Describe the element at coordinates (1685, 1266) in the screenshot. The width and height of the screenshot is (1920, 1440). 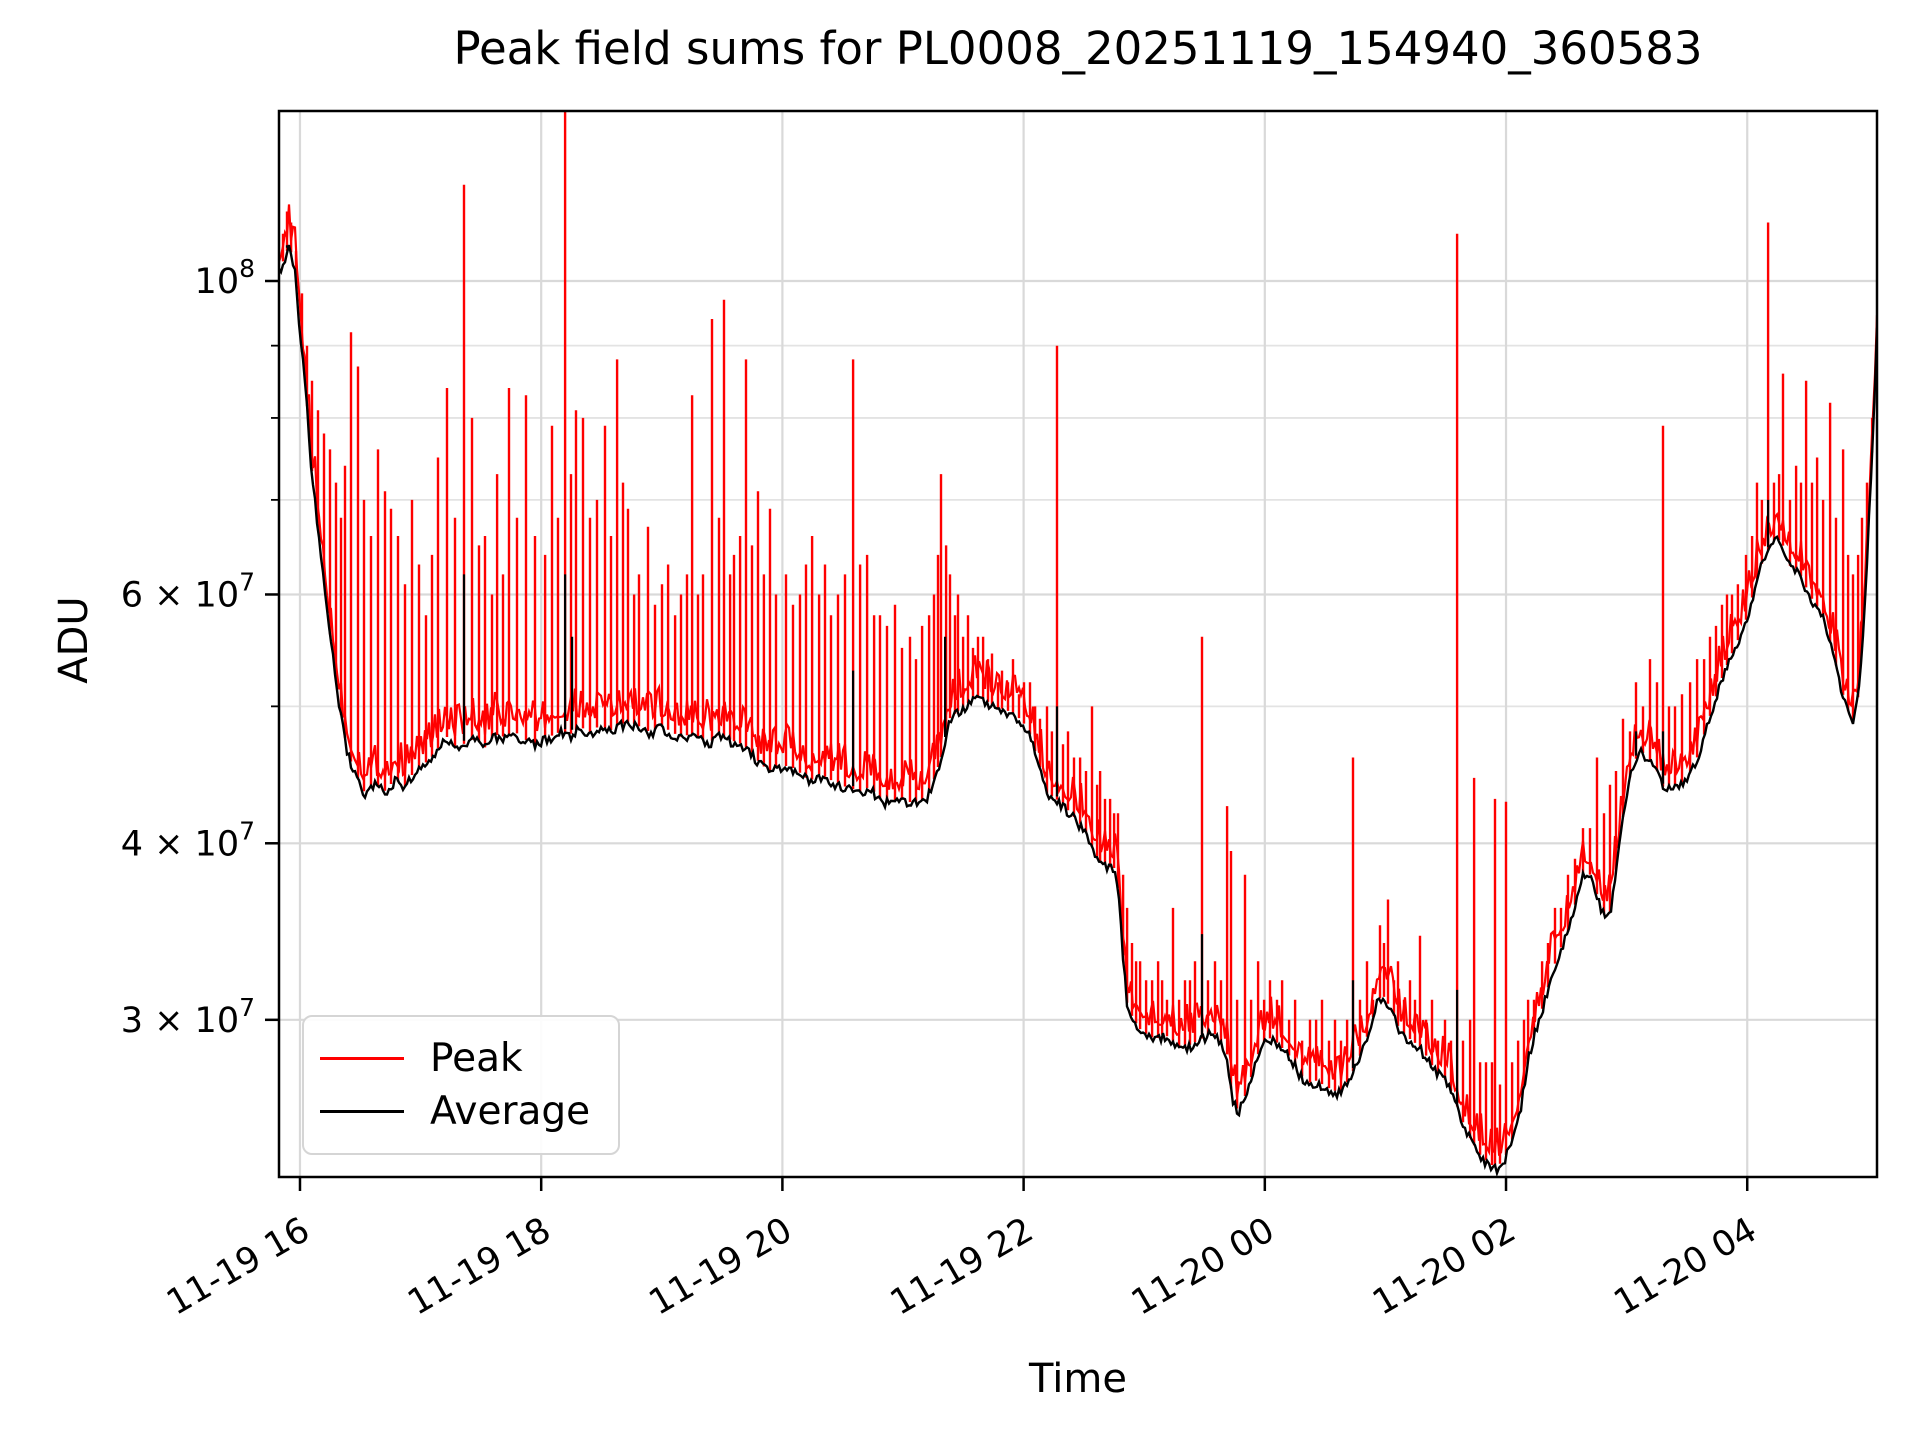
I see `x-tick-label: 11-20 04` at that location.